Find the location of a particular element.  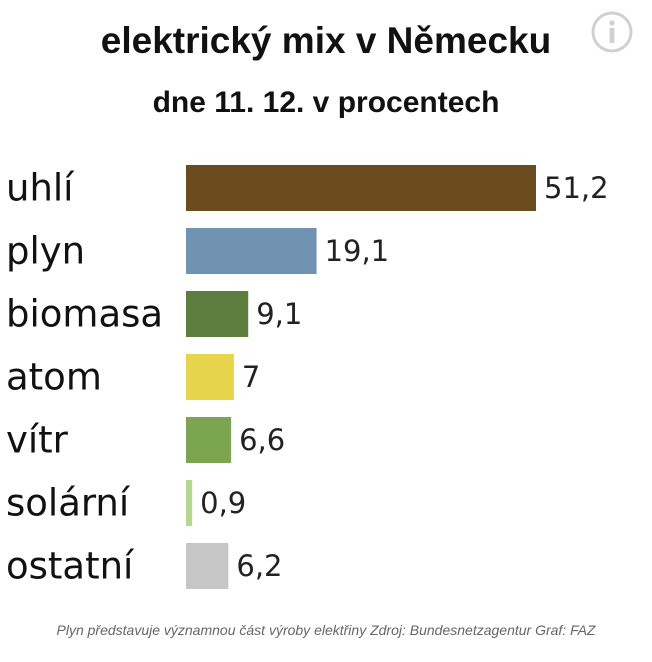

category-label: ostatní is located at coordinates (70, 566).